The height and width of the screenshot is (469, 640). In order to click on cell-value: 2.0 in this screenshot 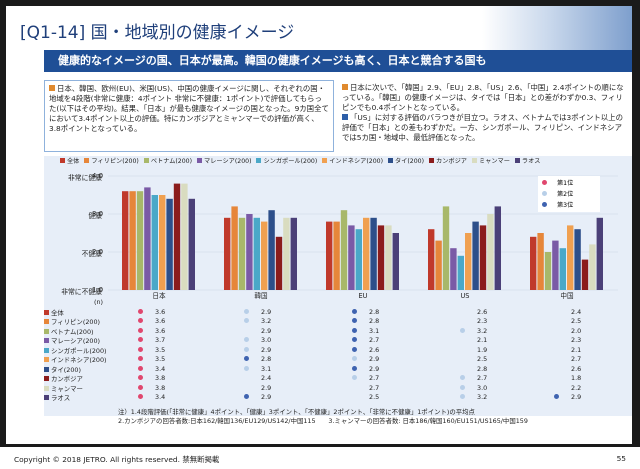, I will do `click(576, 330)`.